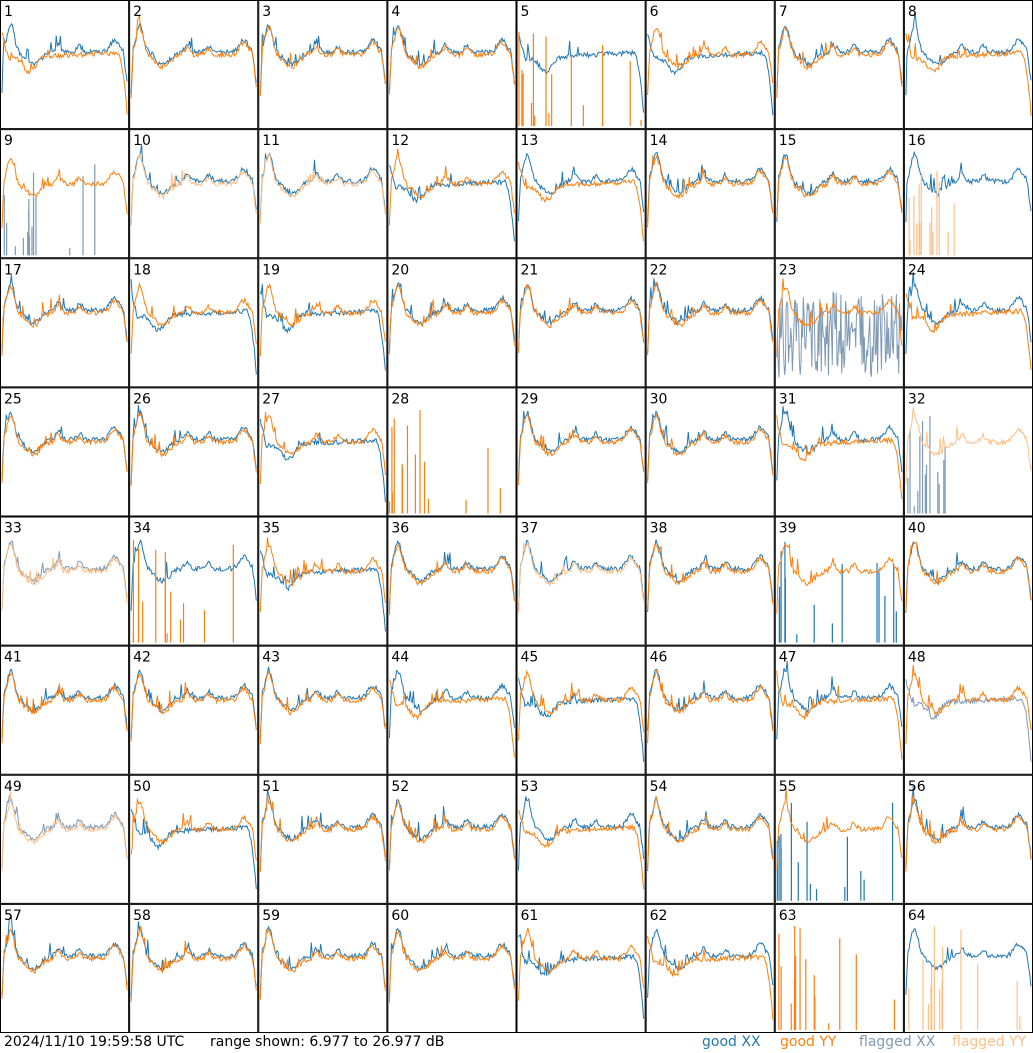 The image size is (1033, 1053). What do you see at coordinates (323, 839) in the screenshot?
I see `panel-51: 51` at bounding box center [323, 839].